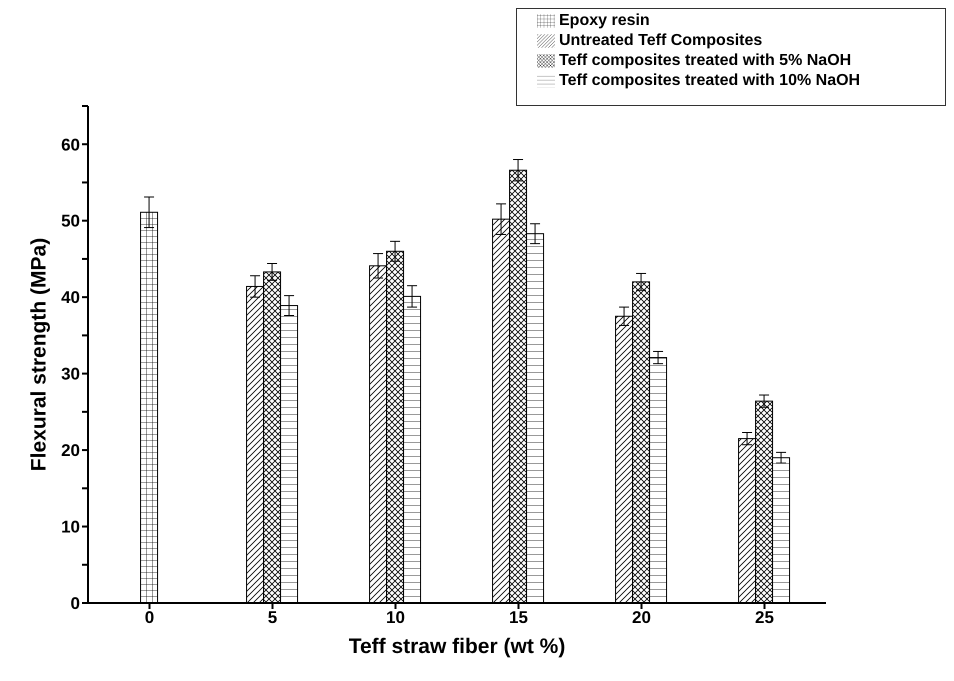 Image resolution: width=954 pixels, height=681 pixels. I want to click on x-tick-label: 0, so click(149, 618).